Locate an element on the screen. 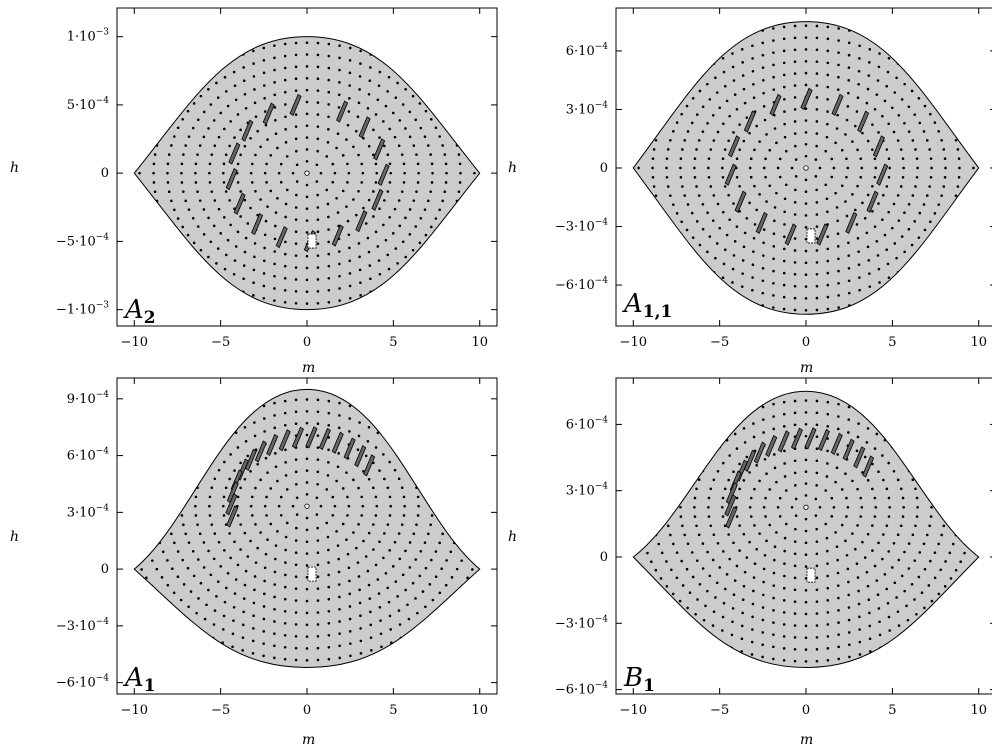  center-marker is located at coordinates (806, 507).